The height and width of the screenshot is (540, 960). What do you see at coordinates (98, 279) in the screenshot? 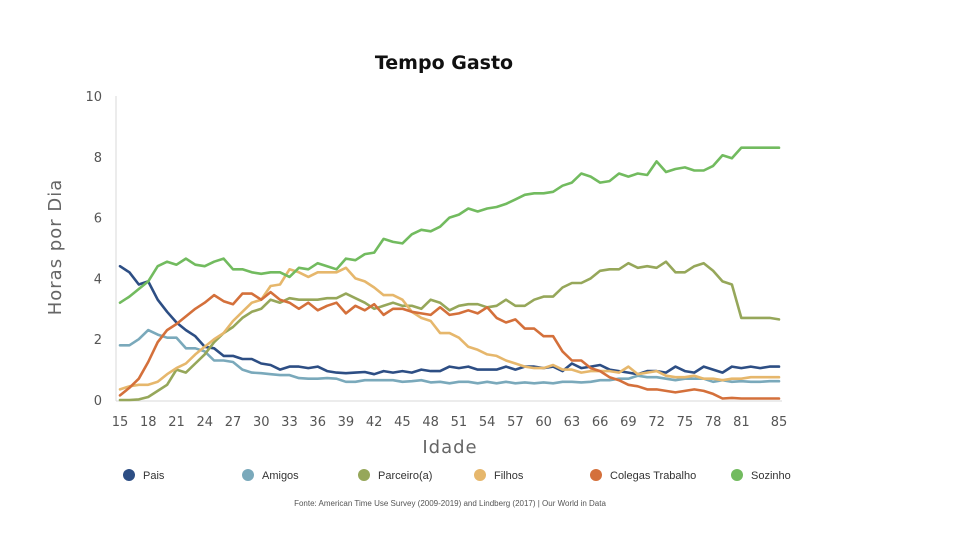
I see `y-tick-label: 4` at bounding box center [98, 279].